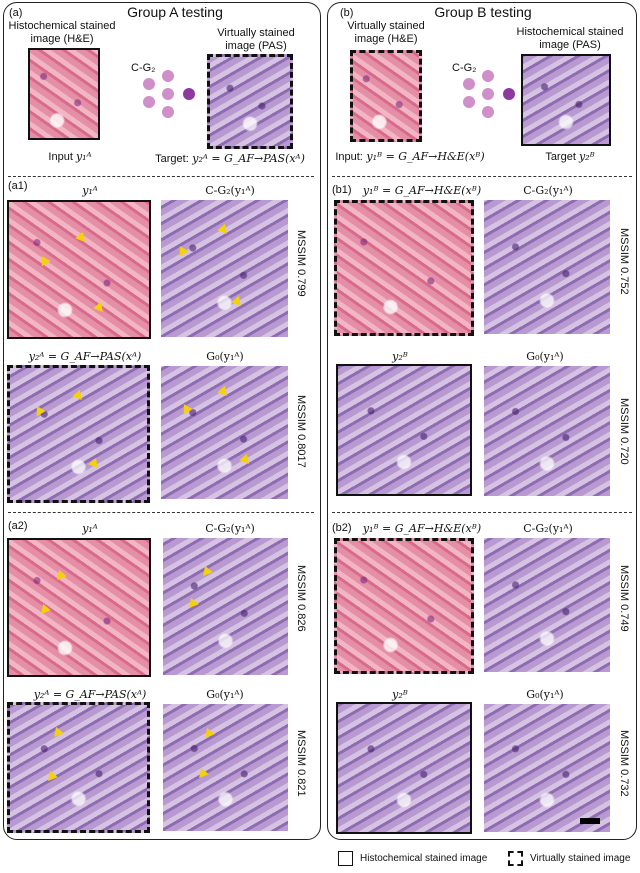 The height and width of the screenshot is (873, 640). Describe the element at coordinates (342, 190) in the screenshot. I see `b1-label: (b1)` at that location.